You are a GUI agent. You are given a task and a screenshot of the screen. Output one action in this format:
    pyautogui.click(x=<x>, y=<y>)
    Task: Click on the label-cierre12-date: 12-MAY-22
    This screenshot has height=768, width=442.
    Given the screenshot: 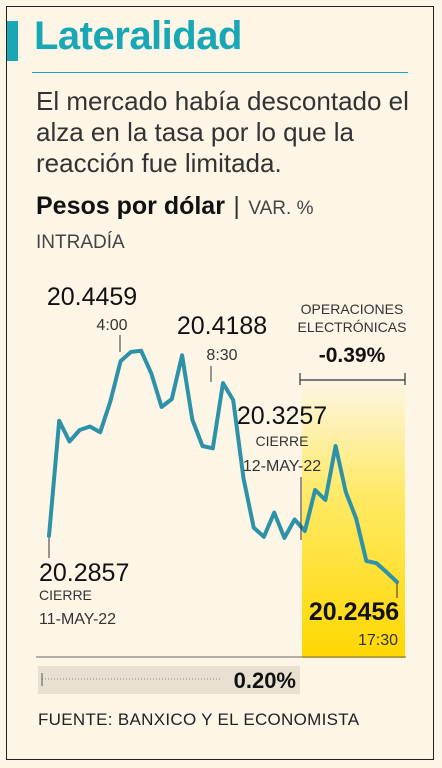 What is the action you would take?
    pyautogui.click(x=282, y=466)
    